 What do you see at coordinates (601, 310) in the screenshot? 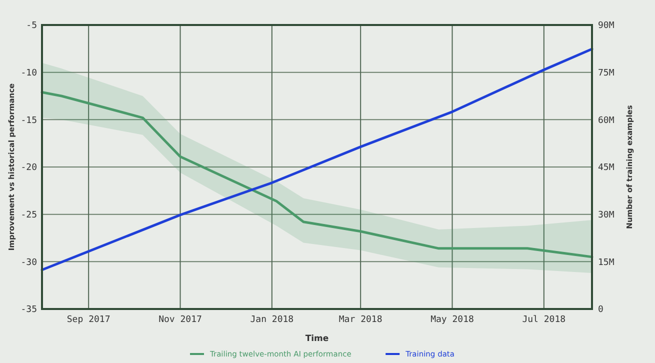
I see `y2-tick-label: 0` at bounding box center [601, 310].